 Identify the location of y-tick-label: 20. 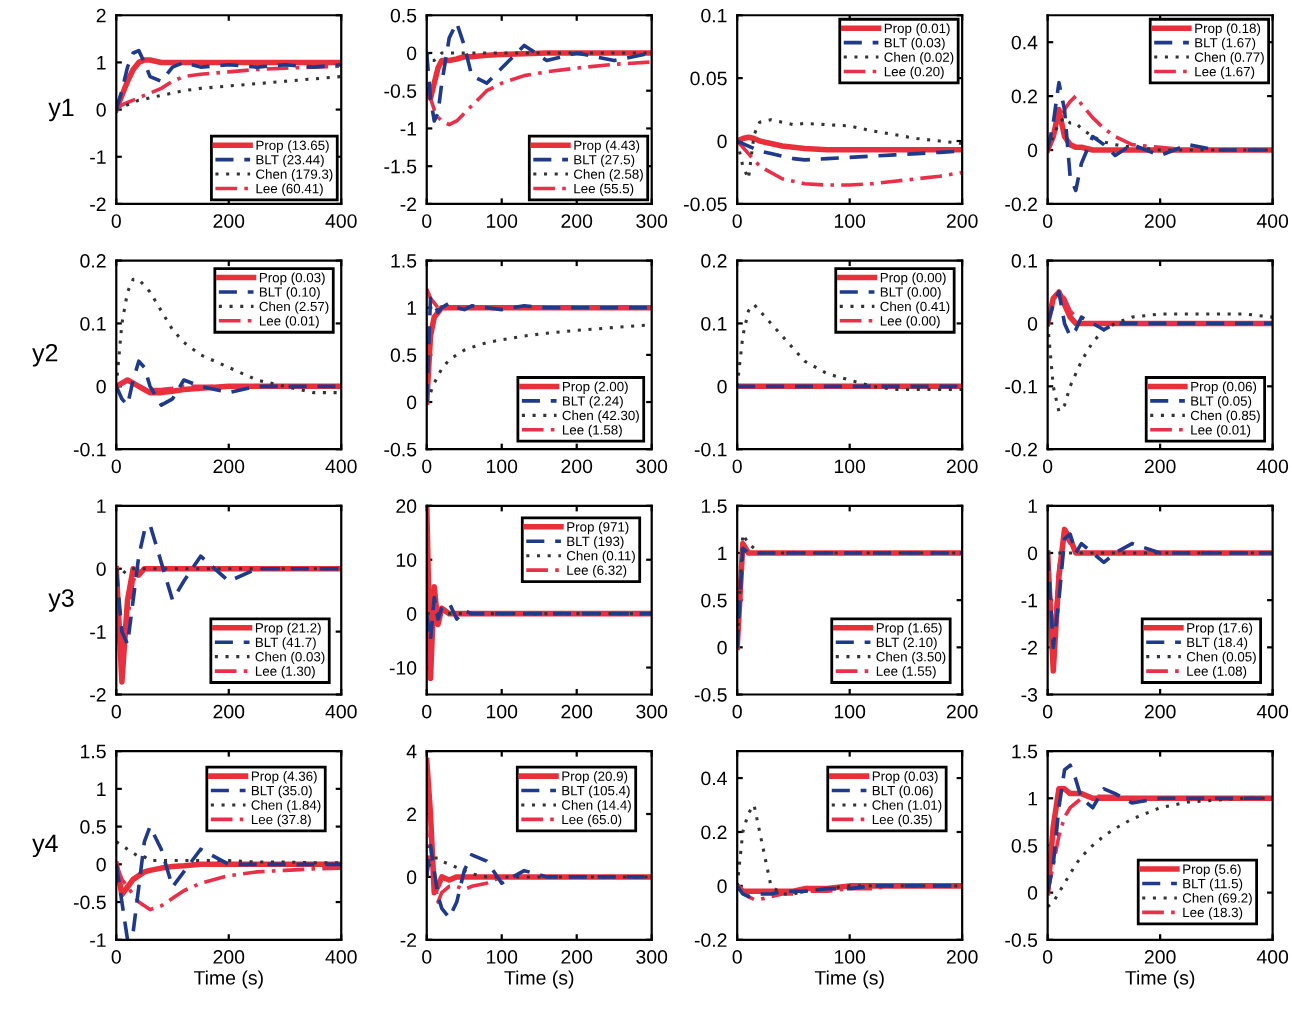
(406, 506).